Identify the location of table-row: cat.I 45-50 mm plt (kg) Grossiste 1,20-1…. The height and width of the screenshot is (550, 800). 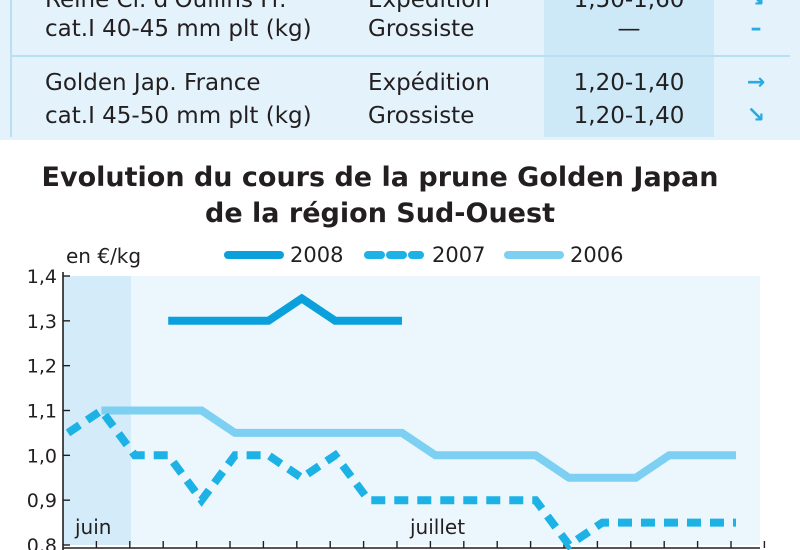
(400, 116).